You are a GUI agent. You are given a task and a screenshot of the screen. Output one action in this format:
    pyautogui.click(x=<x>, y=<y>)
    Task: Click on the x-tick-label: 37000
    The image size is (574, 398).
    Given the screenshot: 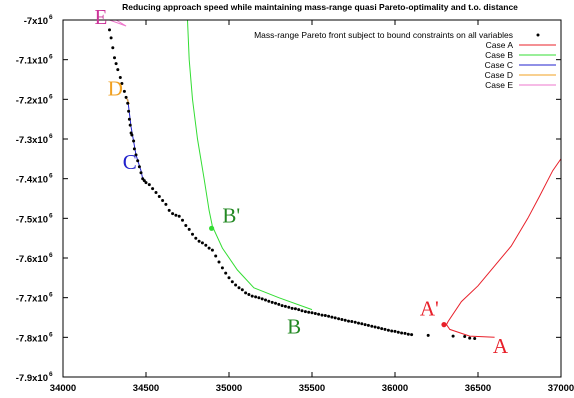 What is the action you would take?
    pyautogui.click(x=561, y=388)
    